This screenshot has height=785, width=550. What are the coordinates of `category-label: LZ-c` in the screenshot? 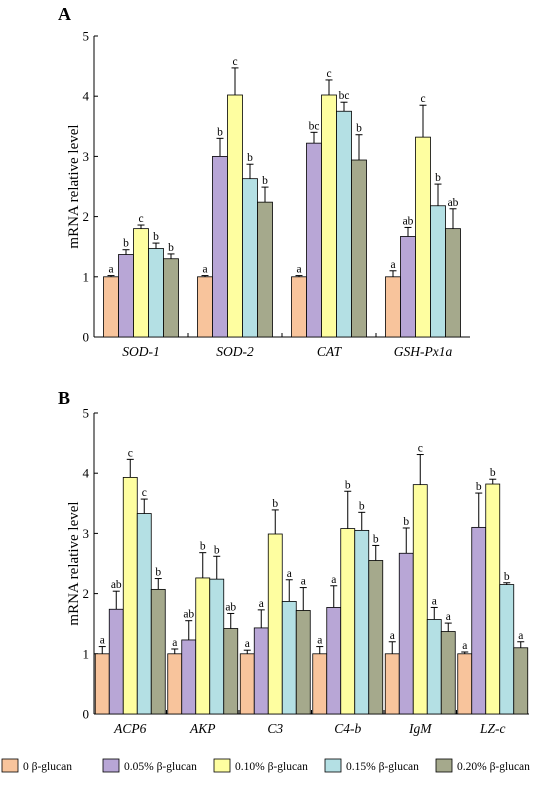 It's located at (492, 728).